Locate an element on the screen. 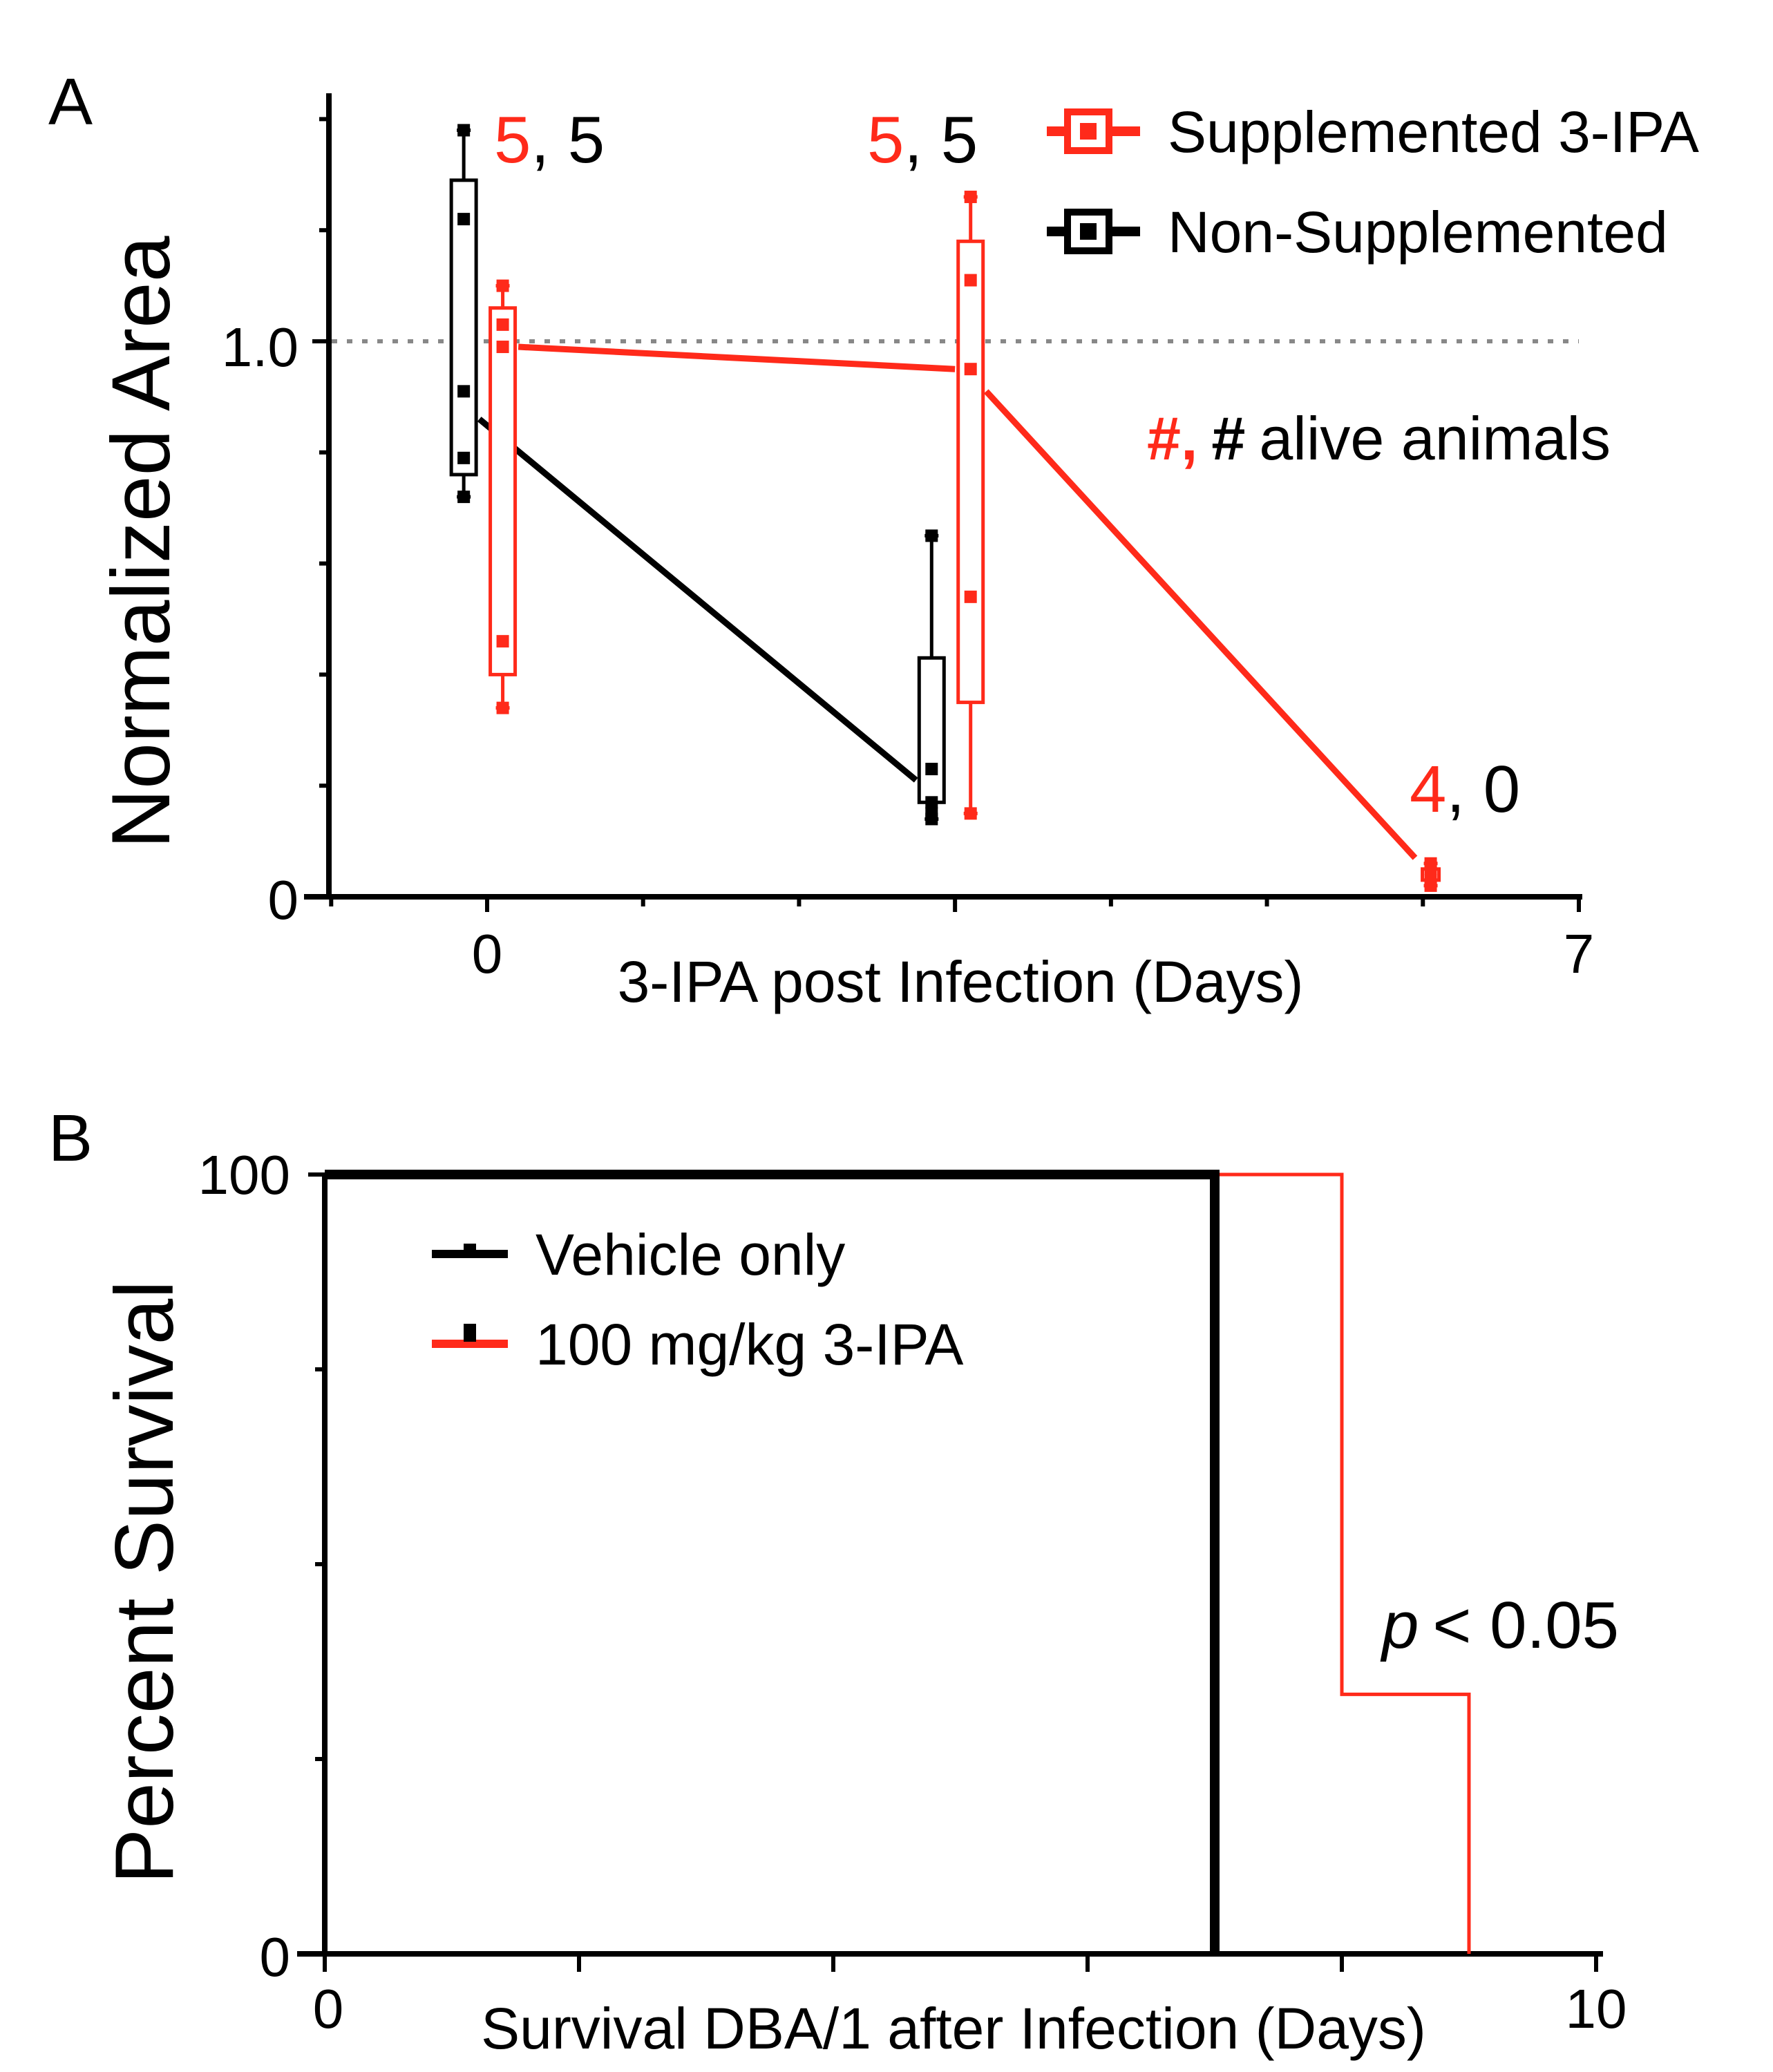 The width and height of the screenshot is (1773, 2072). alive-count-day3: 5, 5 is located at coordinates (923, 140).